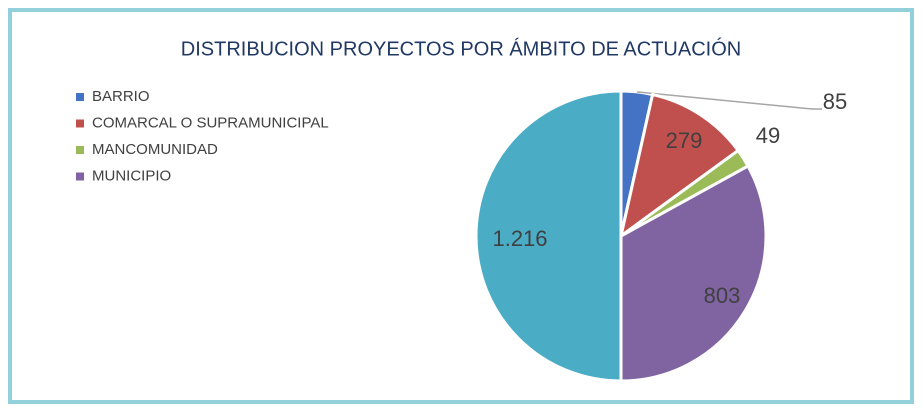 This screenshot has width=922, height=412. What do you see at coordinates (729, 100) in the screenshot?
I see `leader-line` at bounding box center [729, 100].